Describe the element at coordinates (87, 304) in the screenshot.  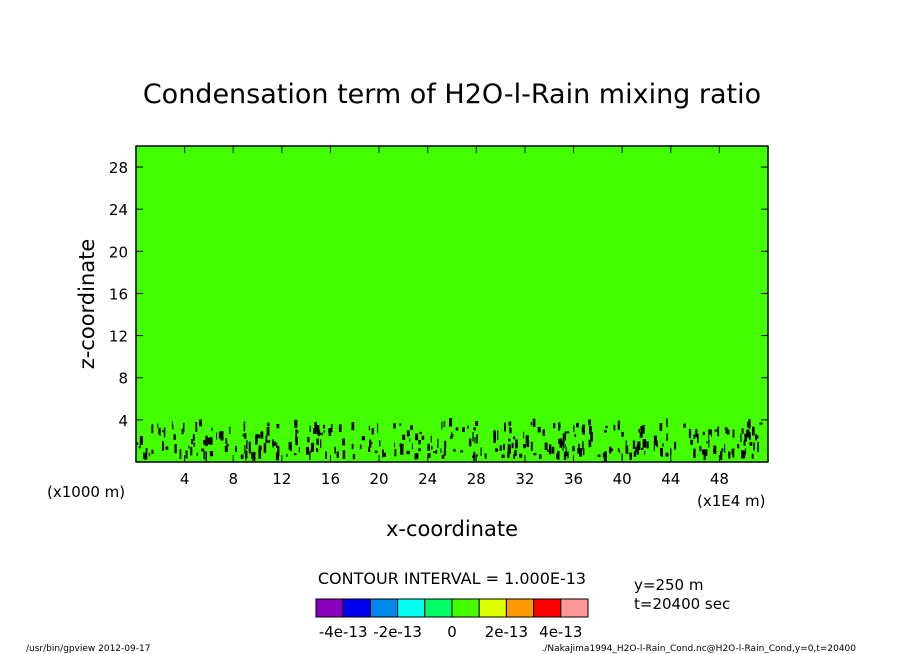
I see `y-axis-label: z-coordinate` at that location.